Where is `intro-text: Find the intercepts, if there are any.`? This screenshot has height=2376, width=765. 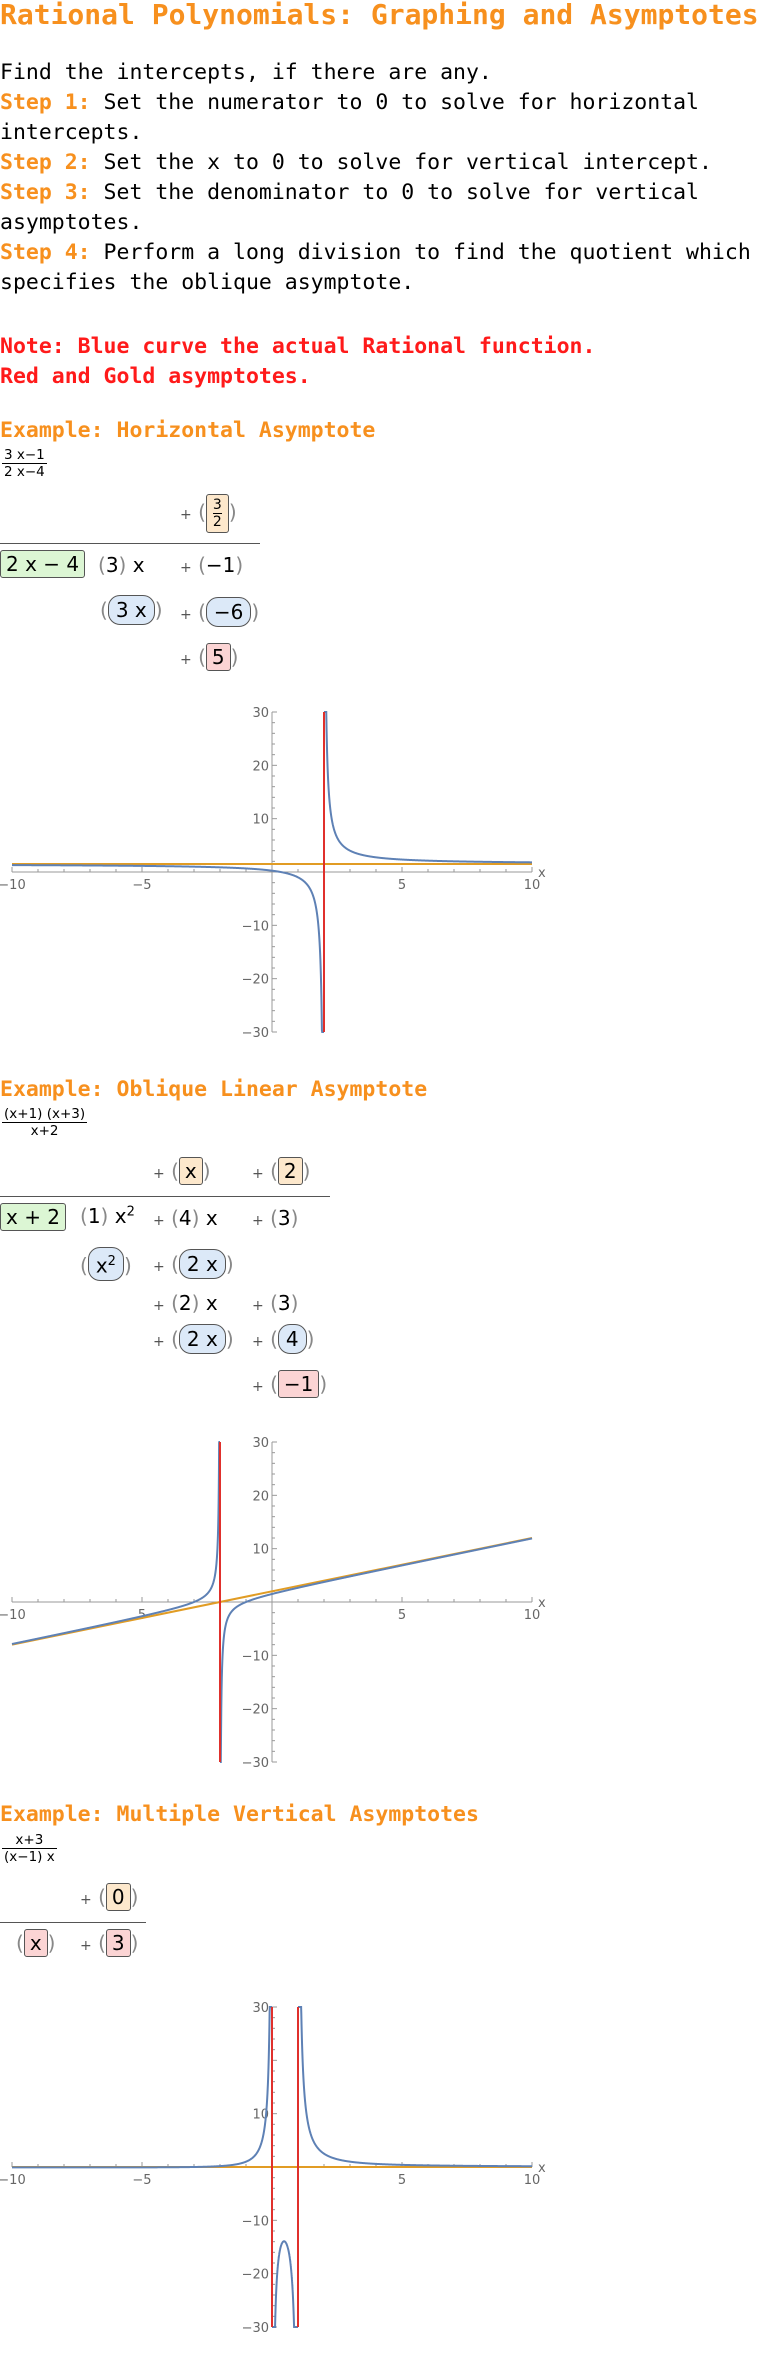
intro-text: Find the intercepts, if there are any. is located at coordinates (246, 72).